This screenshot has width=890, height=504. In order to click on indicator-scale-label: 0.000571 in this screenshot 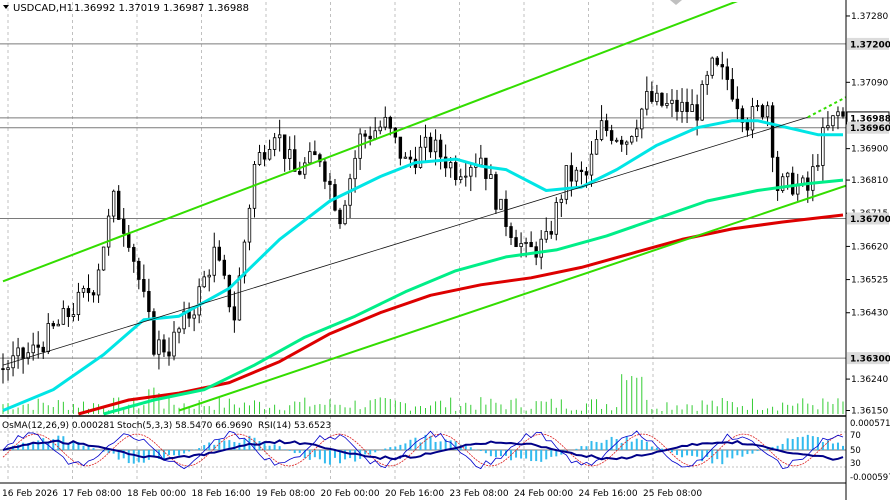, I will do `click(870, 424)`.